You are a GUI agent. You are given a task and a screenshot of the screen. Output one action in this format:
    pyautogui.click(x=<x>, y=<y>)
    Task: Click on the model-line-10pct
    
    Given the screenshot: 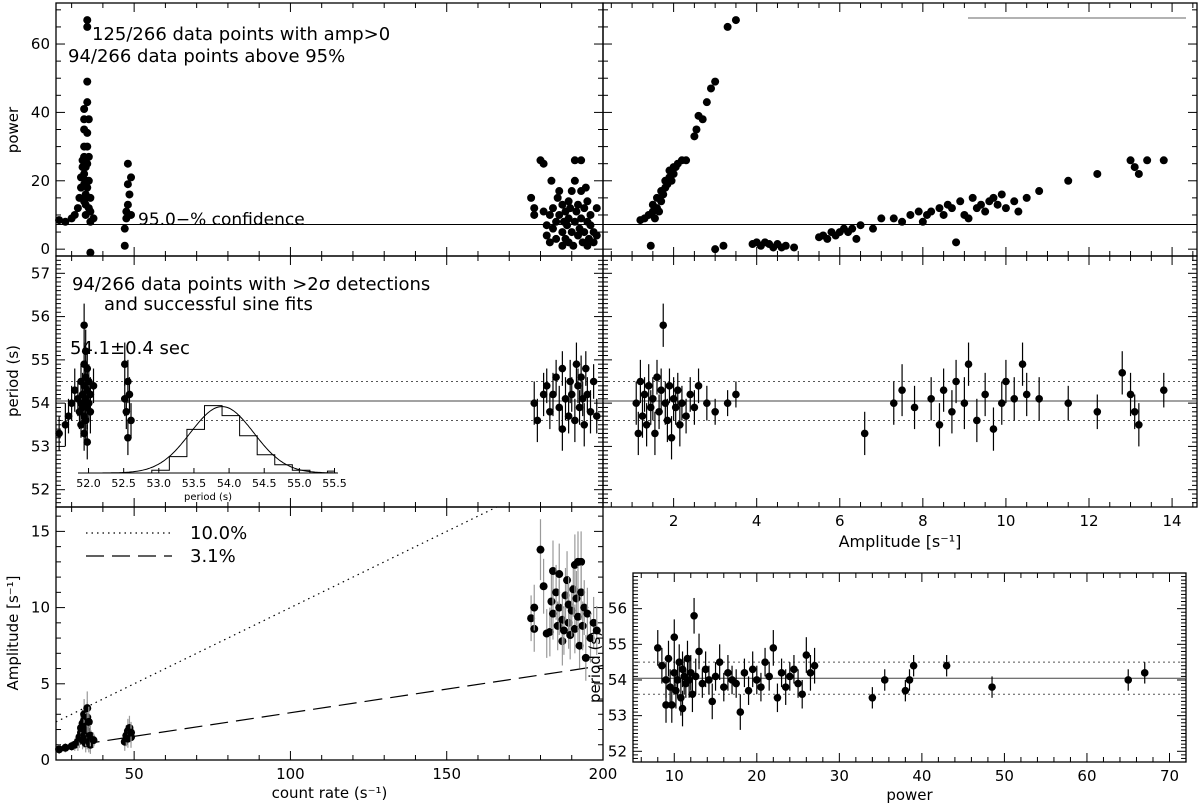 What is the action you would take?
    pyautogui.click(x=276, y=614)
    